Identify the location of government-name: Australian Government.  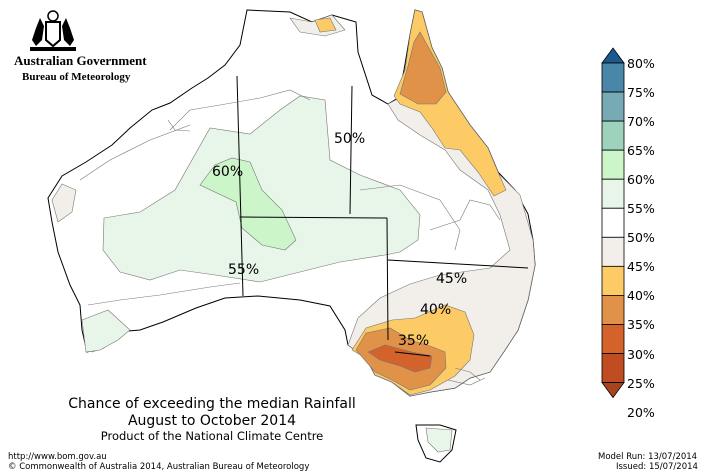
(80, 60).